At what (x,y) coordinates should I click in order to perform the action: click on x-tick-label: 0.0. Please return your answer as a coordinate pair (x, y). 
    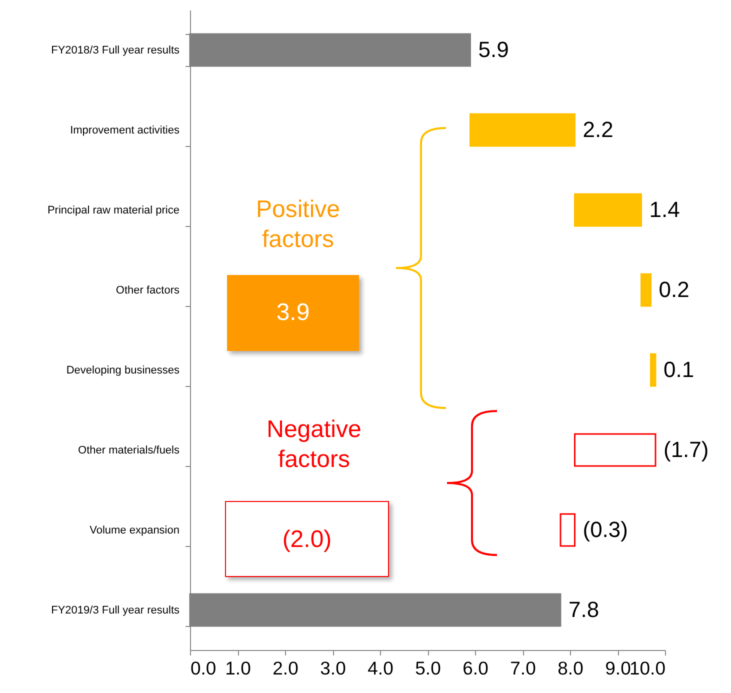
    Looking at the image, I should click on (203, 668).